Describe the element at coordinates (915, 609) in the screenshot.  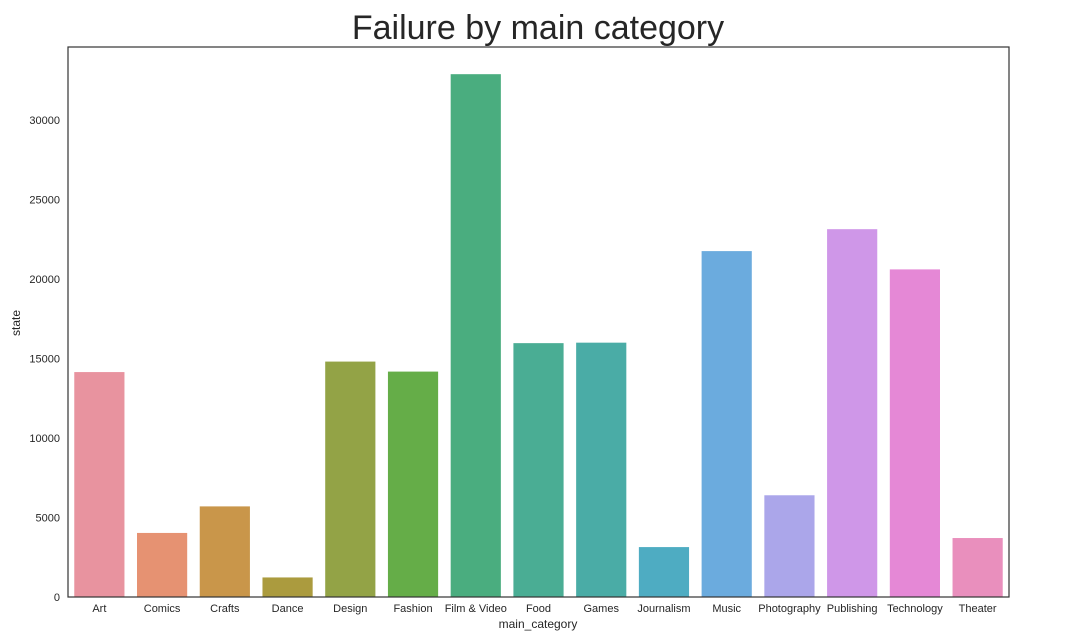
I see `x-tick-label: Technology` at that location.